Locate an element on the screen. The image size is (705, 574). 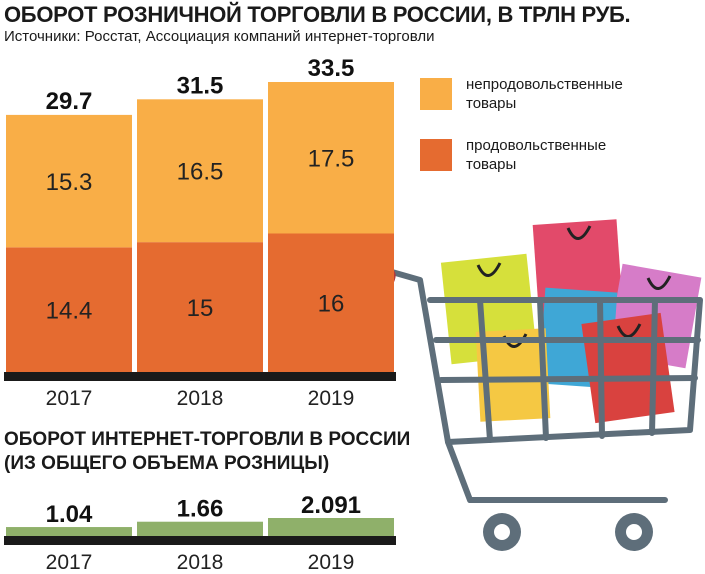
bar-food-2019 is located at coordinates (331, 302).